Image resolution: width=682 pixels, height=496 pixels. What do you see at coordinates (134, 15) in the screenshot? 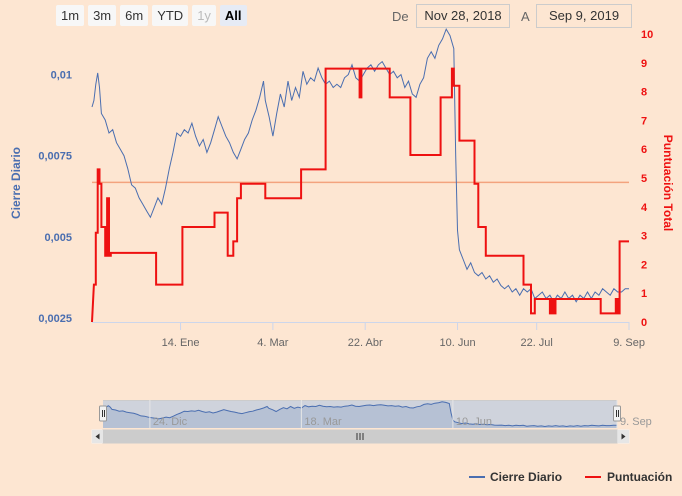
I see `range-btn-6m: 6m` at bounding box center [134, 15].